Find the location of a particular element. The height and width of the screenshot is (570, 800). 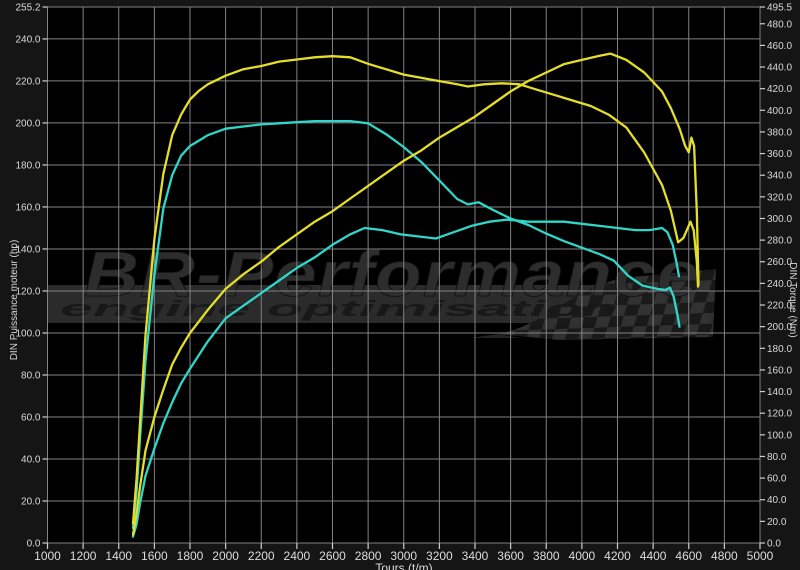

right-axis-tick-label: 180.0 is located at coordinates (779, 349).